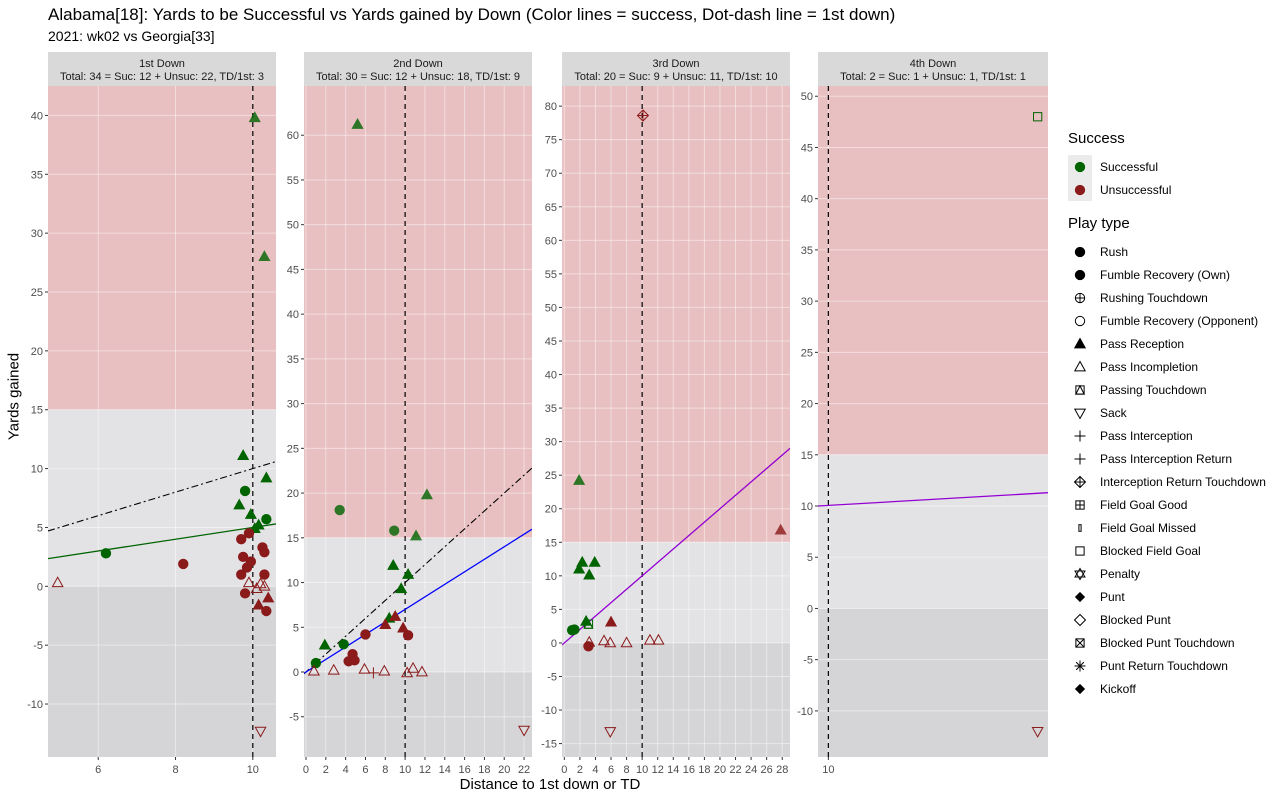  Describe the element at coordinates (1173, 165) in the screenshot. I see `legend-success-group: Success Successful Unsuccessful` at that location.